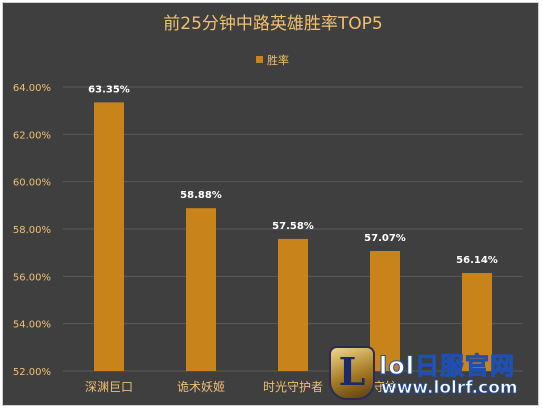 The image size is (543, 409). Describe the element at coordinates (32, 325) in the screenshot. I see `y-tick-label: 54.00%` at that location.